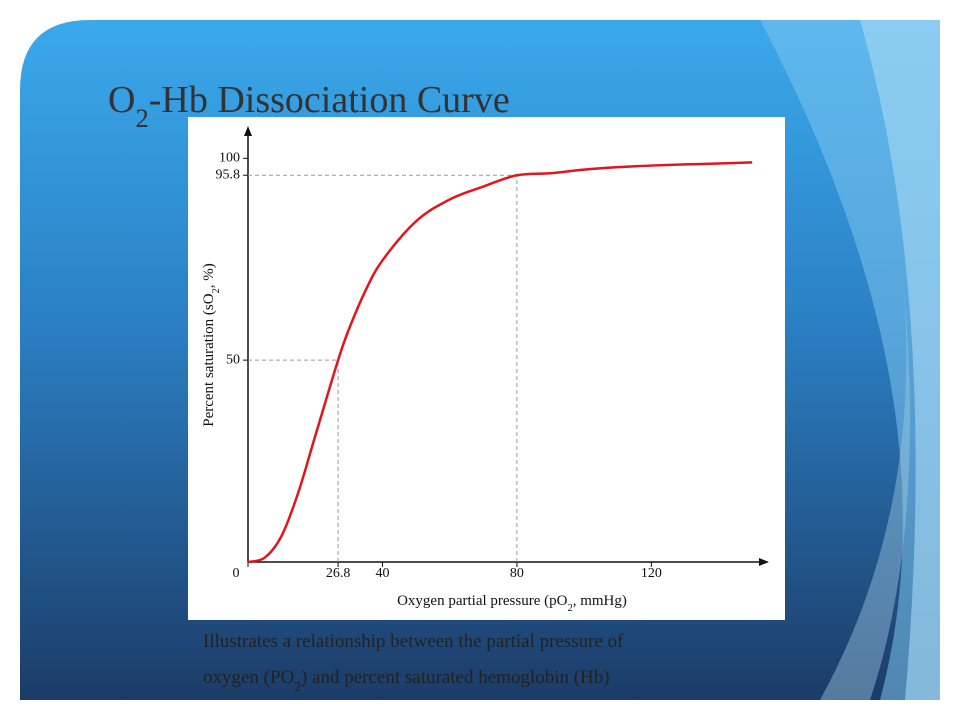 This screenshot has width=960, height=720. I want to click on text-part: Percent saturation (sO, so click(209, 359).